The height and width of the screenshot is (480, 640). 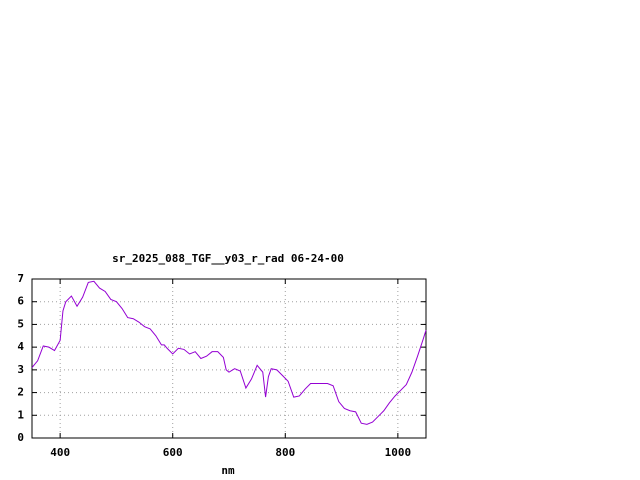 What do you see at coordinates (285, 452) in the screenshot?
I see `x-tick-label: 800` at bounding box center [285, 452].